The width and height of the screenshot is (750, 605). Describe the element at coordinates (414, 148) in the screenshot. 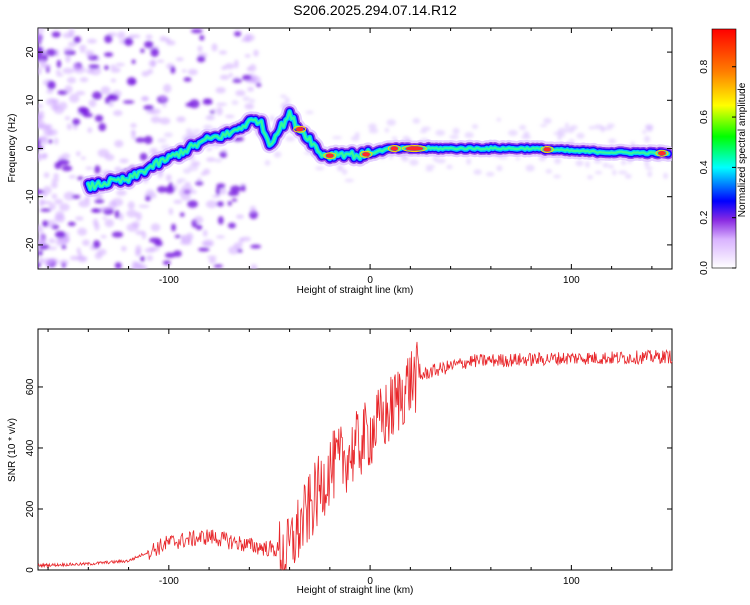

I see `ridge-peak` at that location.